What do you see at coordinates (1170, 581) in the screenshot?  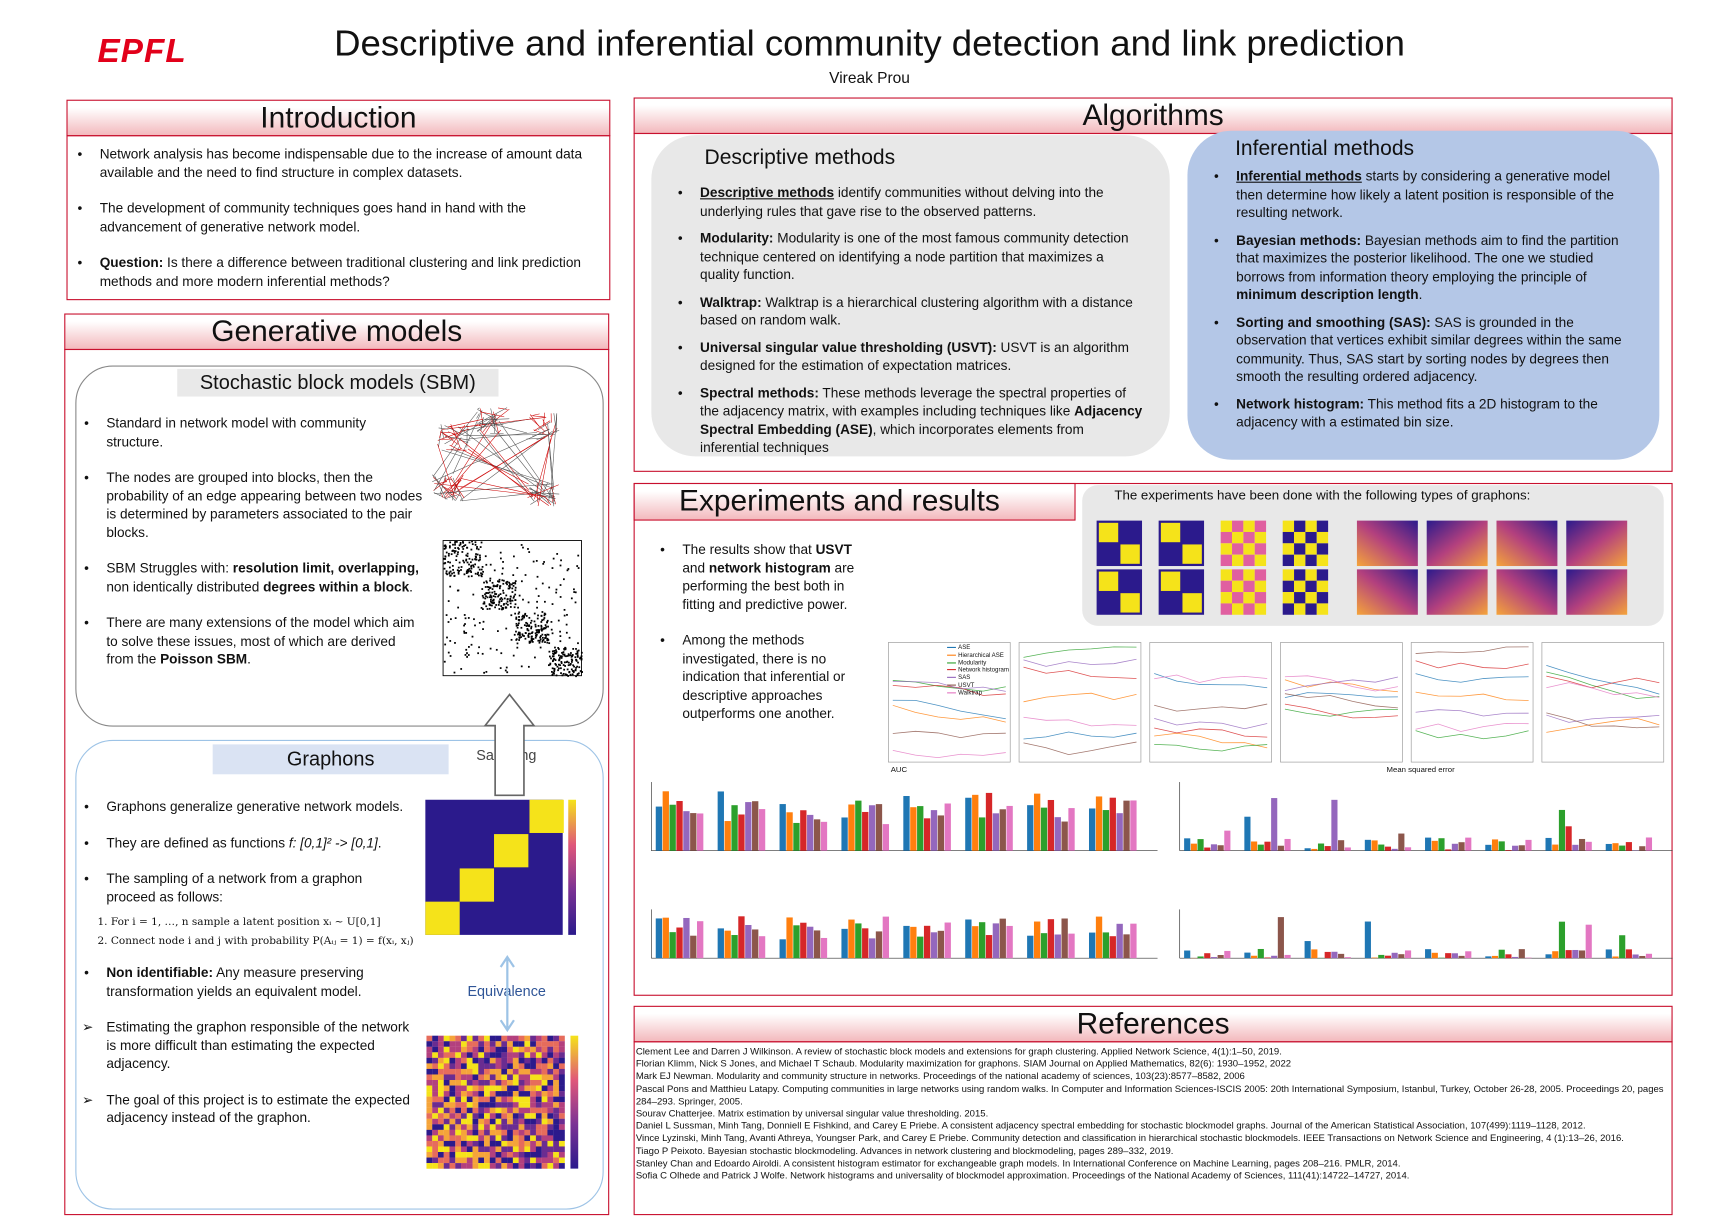 I see `graphon-thumb-block` at bounding box center [1170, 581].